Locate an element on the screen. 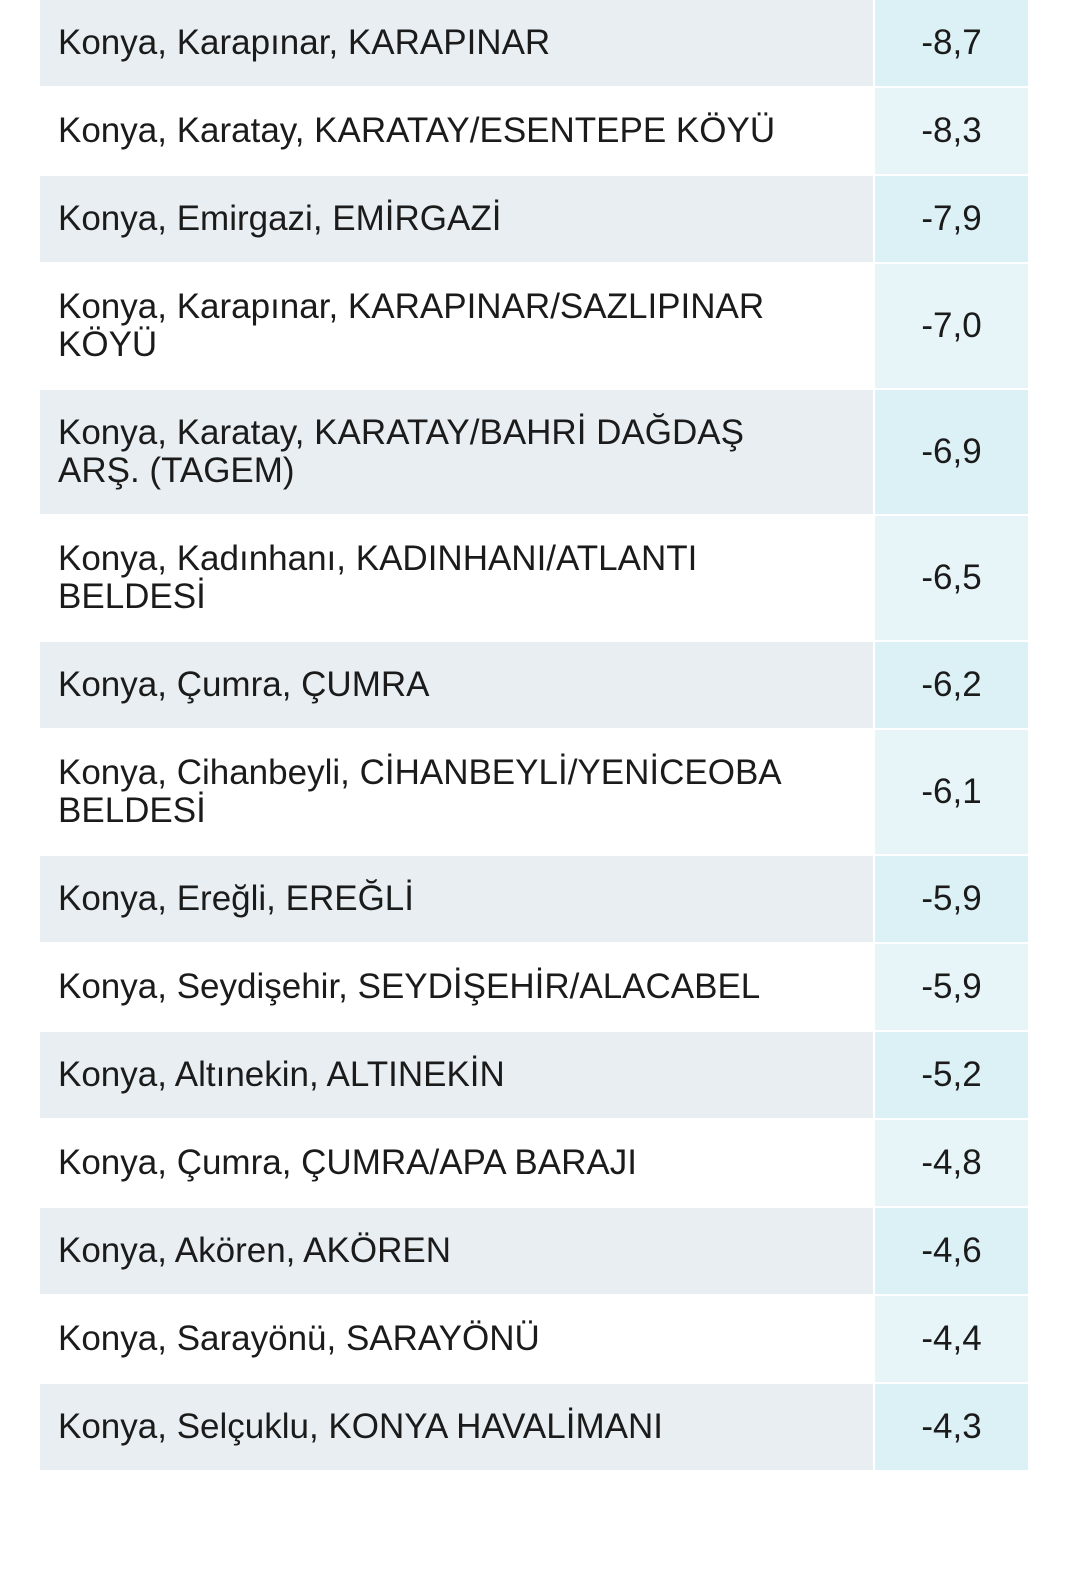 The image size is (1080, 1579). table-row: Konya, Selçuklu, KONYA HAVALİMANI -4,3 is located at coordinates (534, 1427).